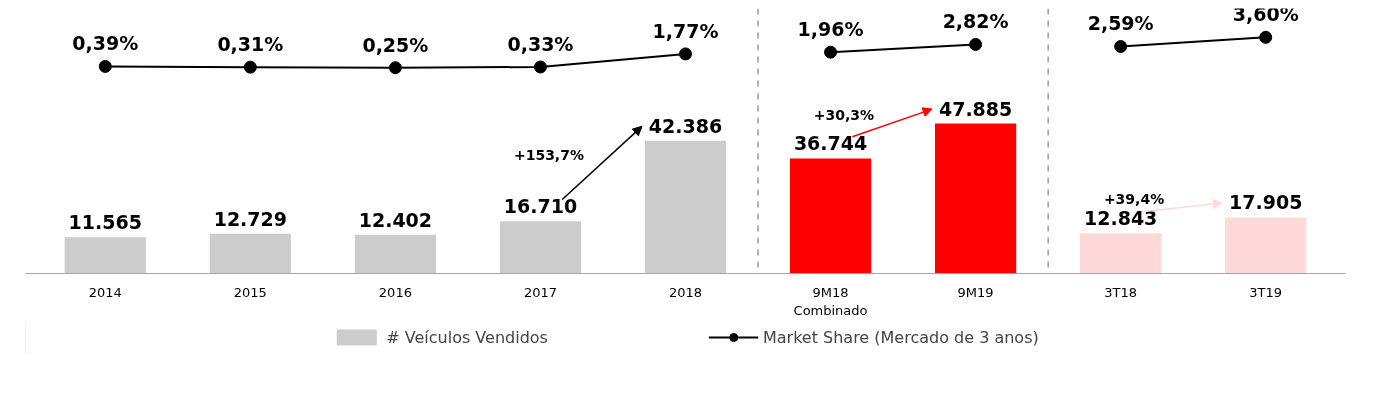 This screenshot has width=1375, height=415. I want to click on annotation: +153,7%, so click(548, 154).